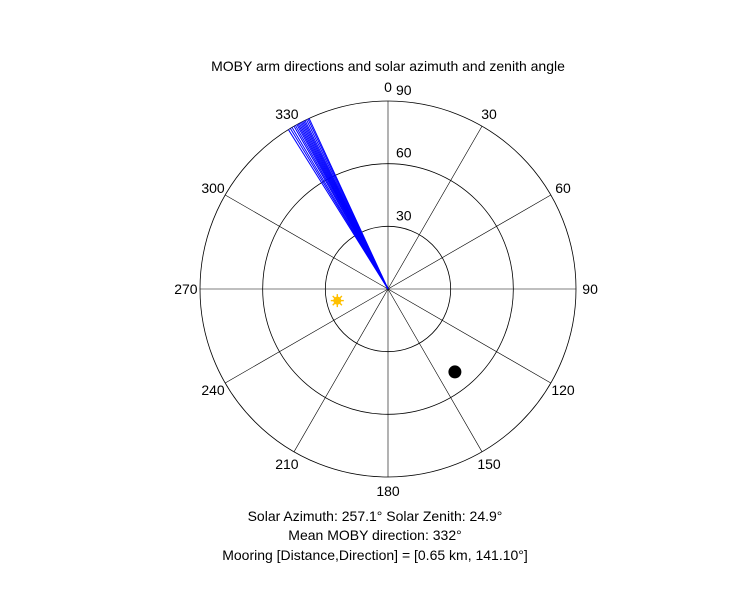 The image size is (750, 600). What do you see at coordinates (213, 390) in the screenshot?
I see `theta-tick-label: 240` at bounding box center [213, 390].